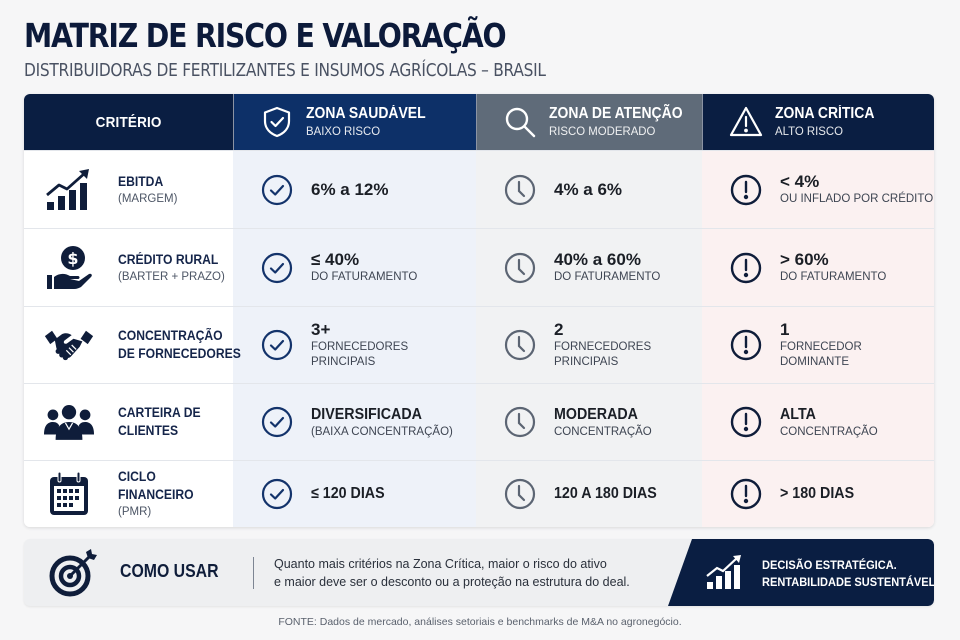  Describe the element at coordinates (69, 422) in the screenshot. I see `people-group-icon` at that location.